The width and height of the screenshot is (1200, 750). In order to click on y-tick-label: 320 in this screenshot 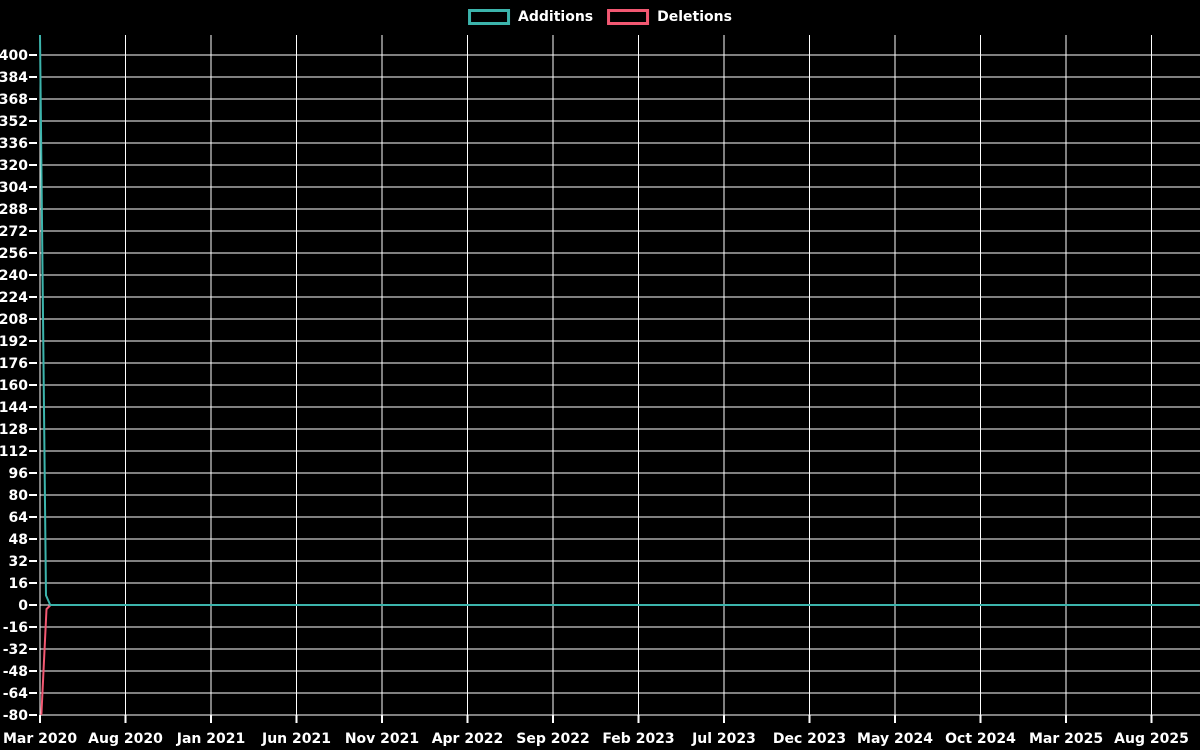, I will do `click(14, 166)`.